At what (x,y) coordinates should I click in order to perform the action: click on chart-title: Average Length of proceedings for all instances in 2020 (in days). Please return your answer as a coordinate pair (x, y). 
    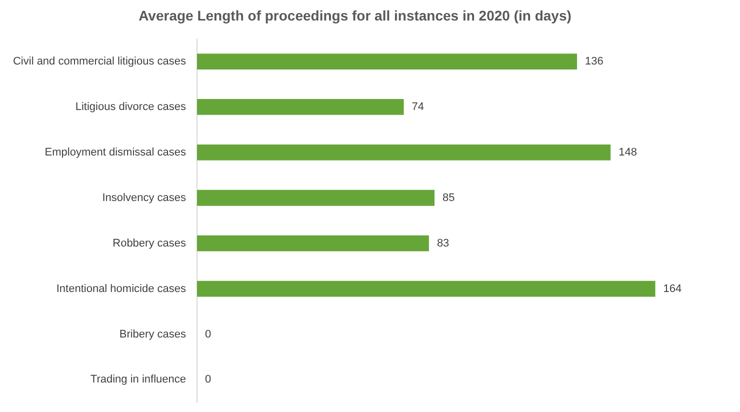
    Looking at the image, I should click on (355, 15).